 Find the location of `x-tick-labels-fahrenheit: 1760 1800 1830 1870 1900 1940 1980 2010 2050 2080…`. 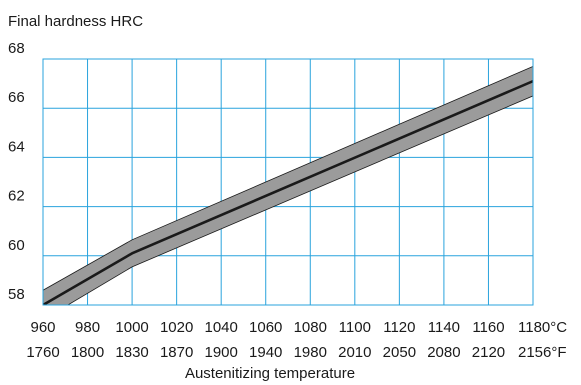

x-tick-labels-fahrenheit: 1760 1800 1830 1870 1900 1940 1980 2010 2050 2080… is located at coordinates (296, 352).